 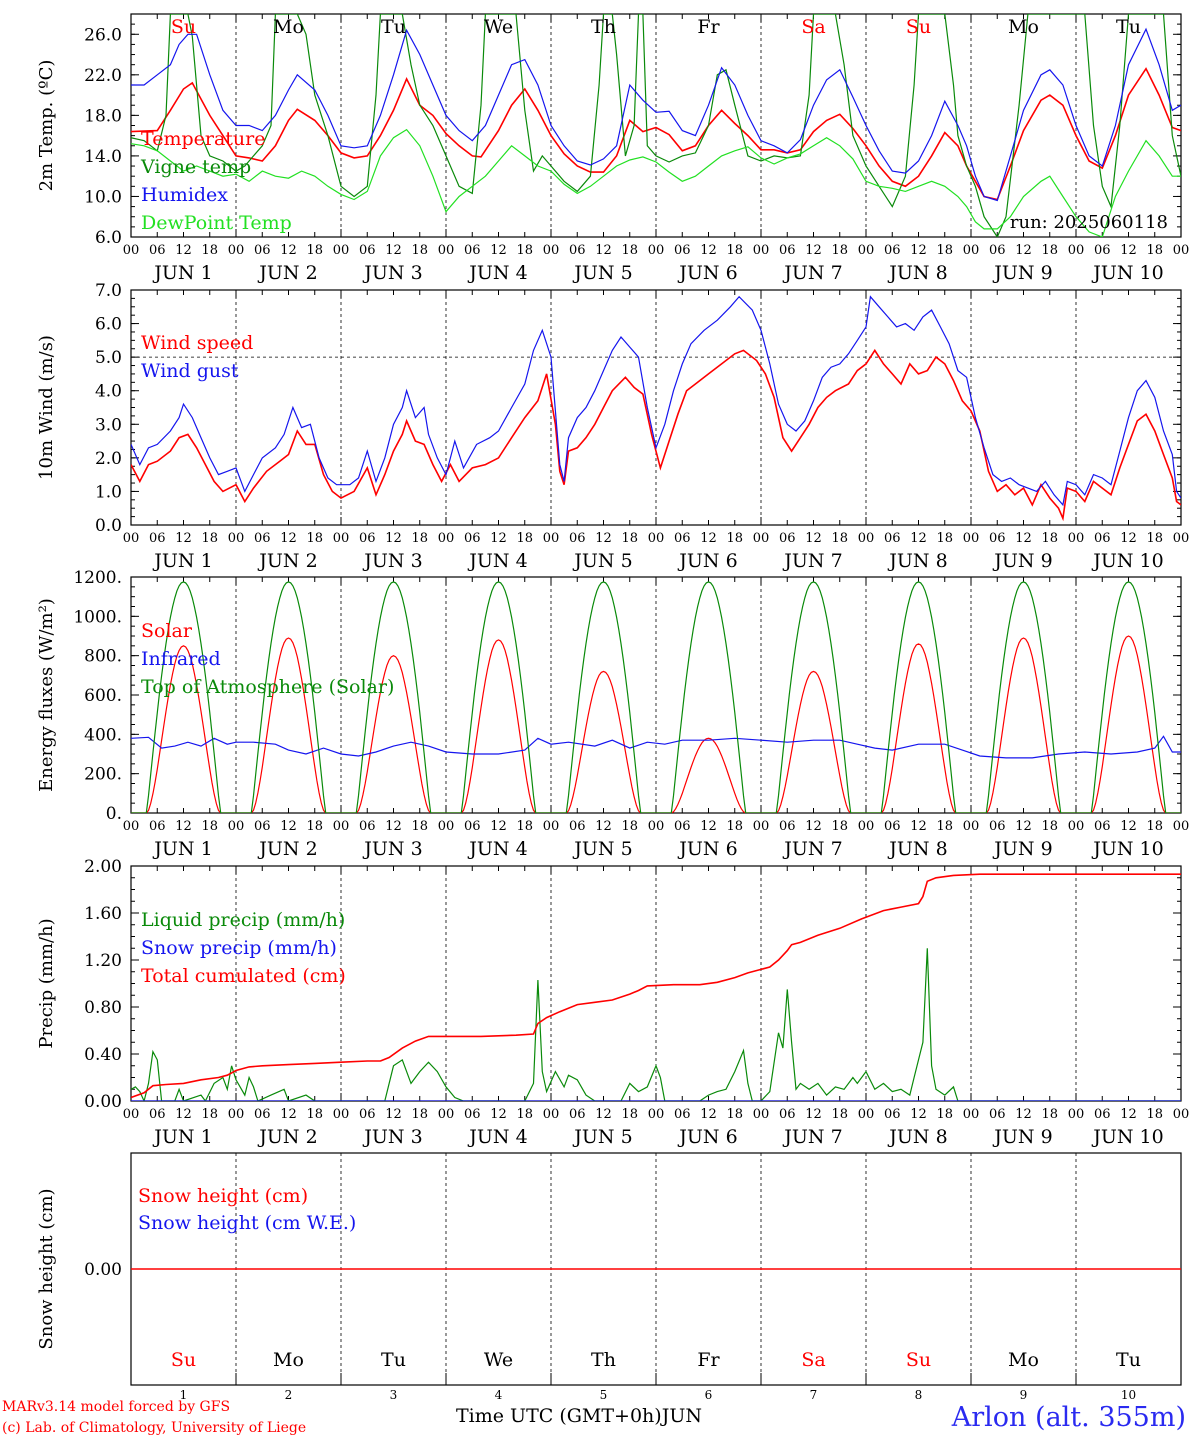 I want to click on y-tick-label: 10.0, so click(x=103, y=197).